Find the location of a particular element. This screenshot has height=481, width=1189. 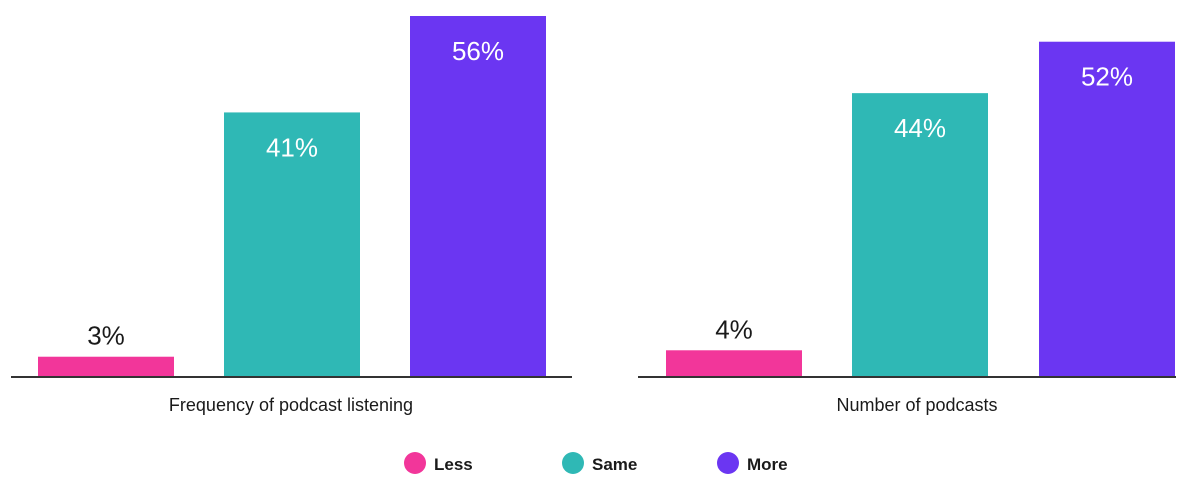

data-label-same-1: 41% is located at coordinates (292, 147).